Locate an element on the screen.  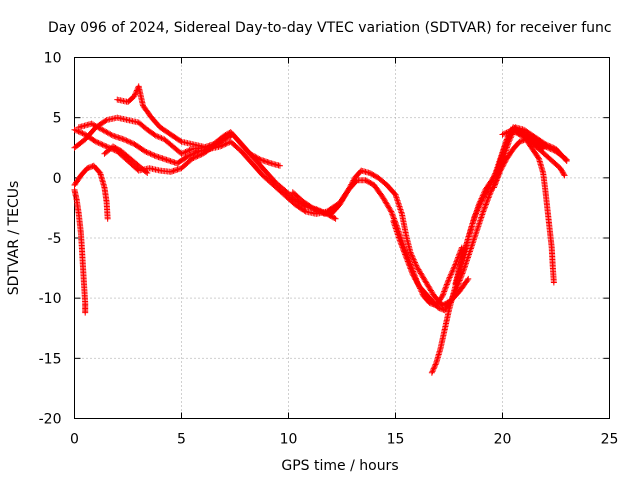
y-axis-title: SDTVAR / TECUs is located at coordinates (14, 238).